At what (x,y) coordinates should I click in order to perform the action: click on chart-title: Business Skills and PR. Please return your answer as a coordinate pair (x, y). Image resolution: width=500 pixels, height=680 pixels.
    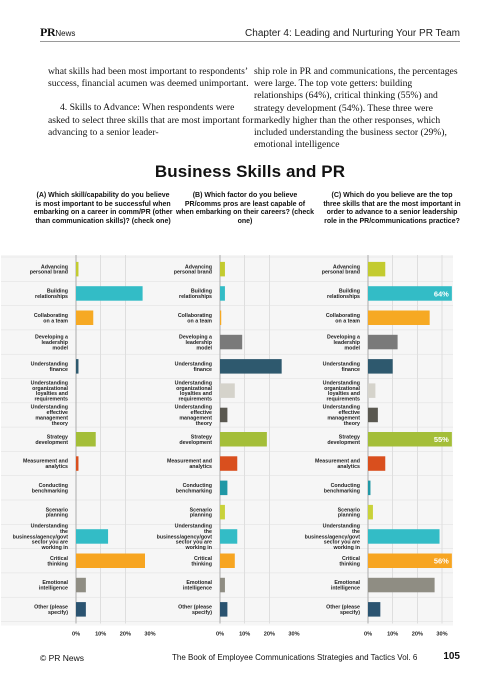
    Looking at the image, I should click on (250, 171).